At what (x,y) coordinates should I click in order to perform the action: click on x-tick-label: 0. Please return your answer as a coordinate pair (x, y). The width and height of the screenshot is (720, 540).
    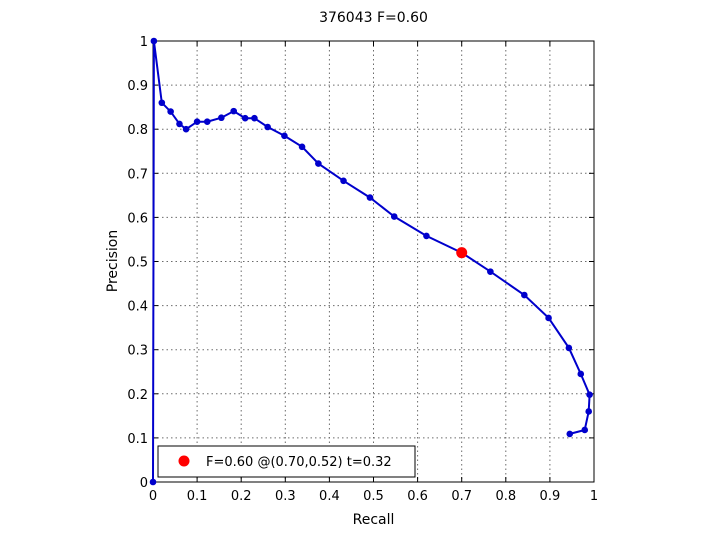
    Looking at the image, I should click on (153, 496).